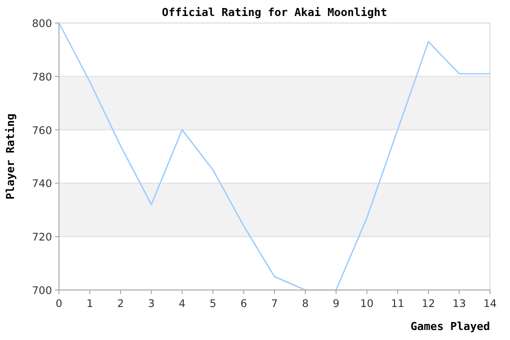  What do you see at coordinates (42, 184) in the screenshot?
I see `y-tick-label: 740` at bounding box center [42, 184].